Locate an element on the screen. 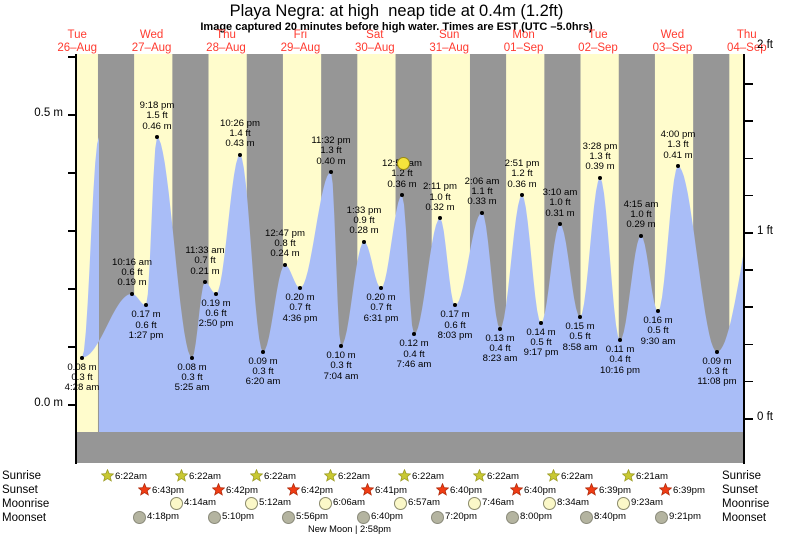 The width and height of the screenshot is (793, 538). moonset-event-5: 8:00pm is located at coordinates (529, 518).